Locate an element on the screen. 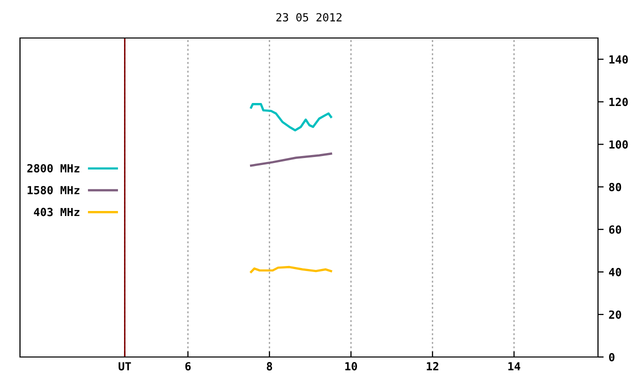 The width and height of the screenshot is (640, 384). x-tick-label: 8 is located at coordinates (269, 366).